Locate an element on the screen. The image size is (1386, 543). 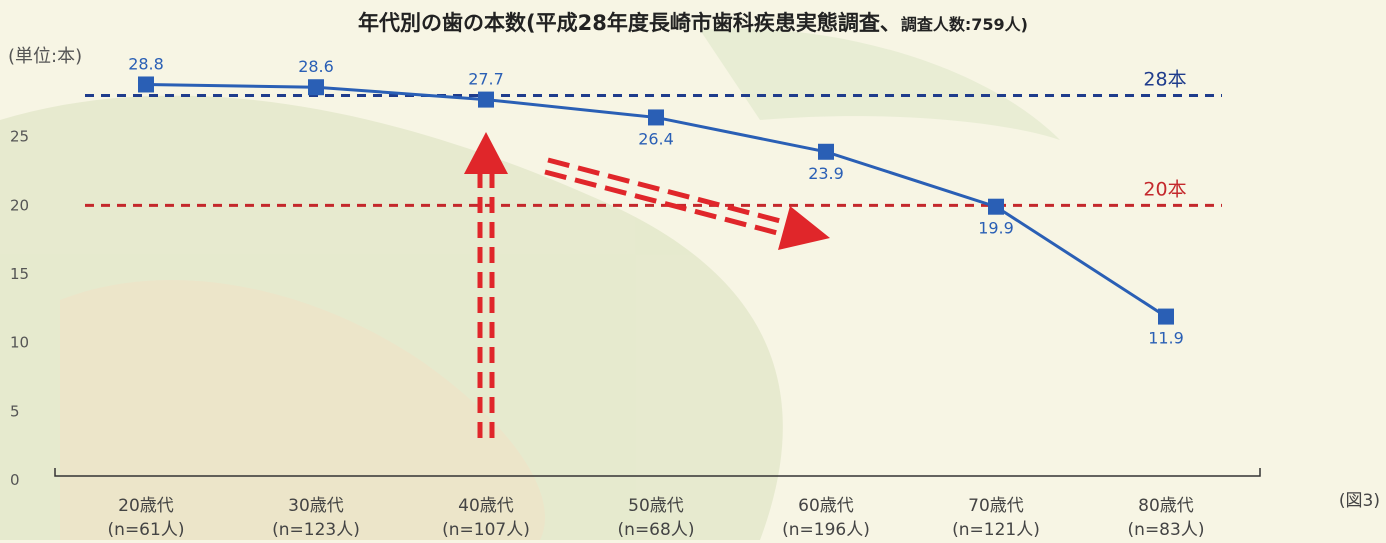
chart-title: 年代別の歯の本数(平成28年度長崎市歯科疾患実態調査、調査人数:759人) is located at coordinates (693, 23).